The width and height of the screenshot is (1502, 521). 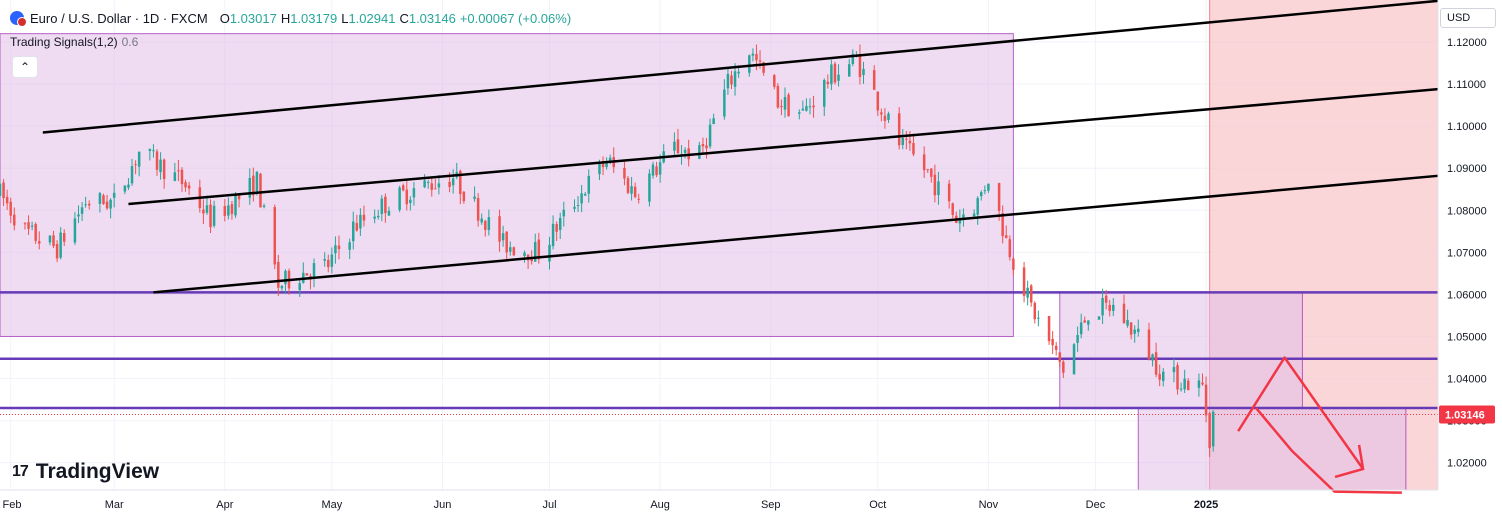 What do you see at coordinates (404, 18) in the screenshot?
I see `close-label: C` at bounding box center [404, 18].